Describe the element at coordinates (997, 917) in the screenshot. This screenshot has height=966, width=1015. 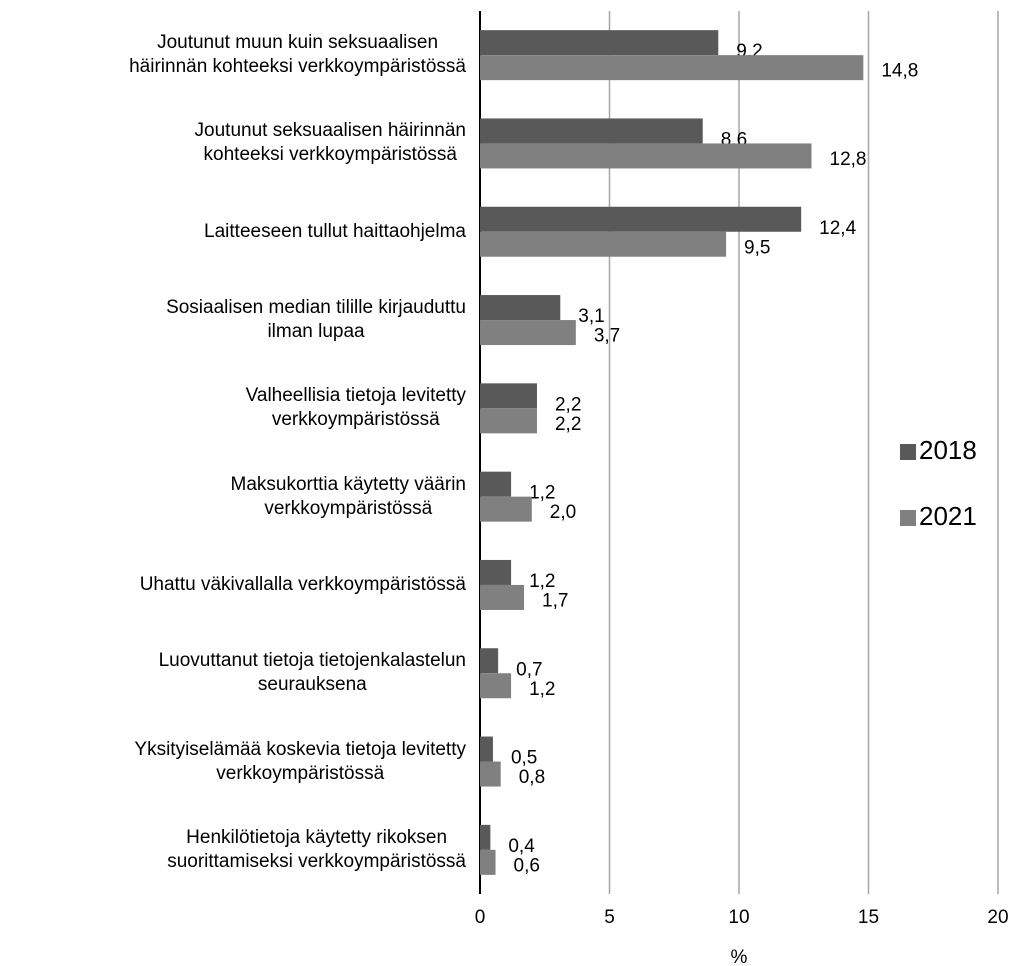
I see `x-tick-label: 20` at that location.